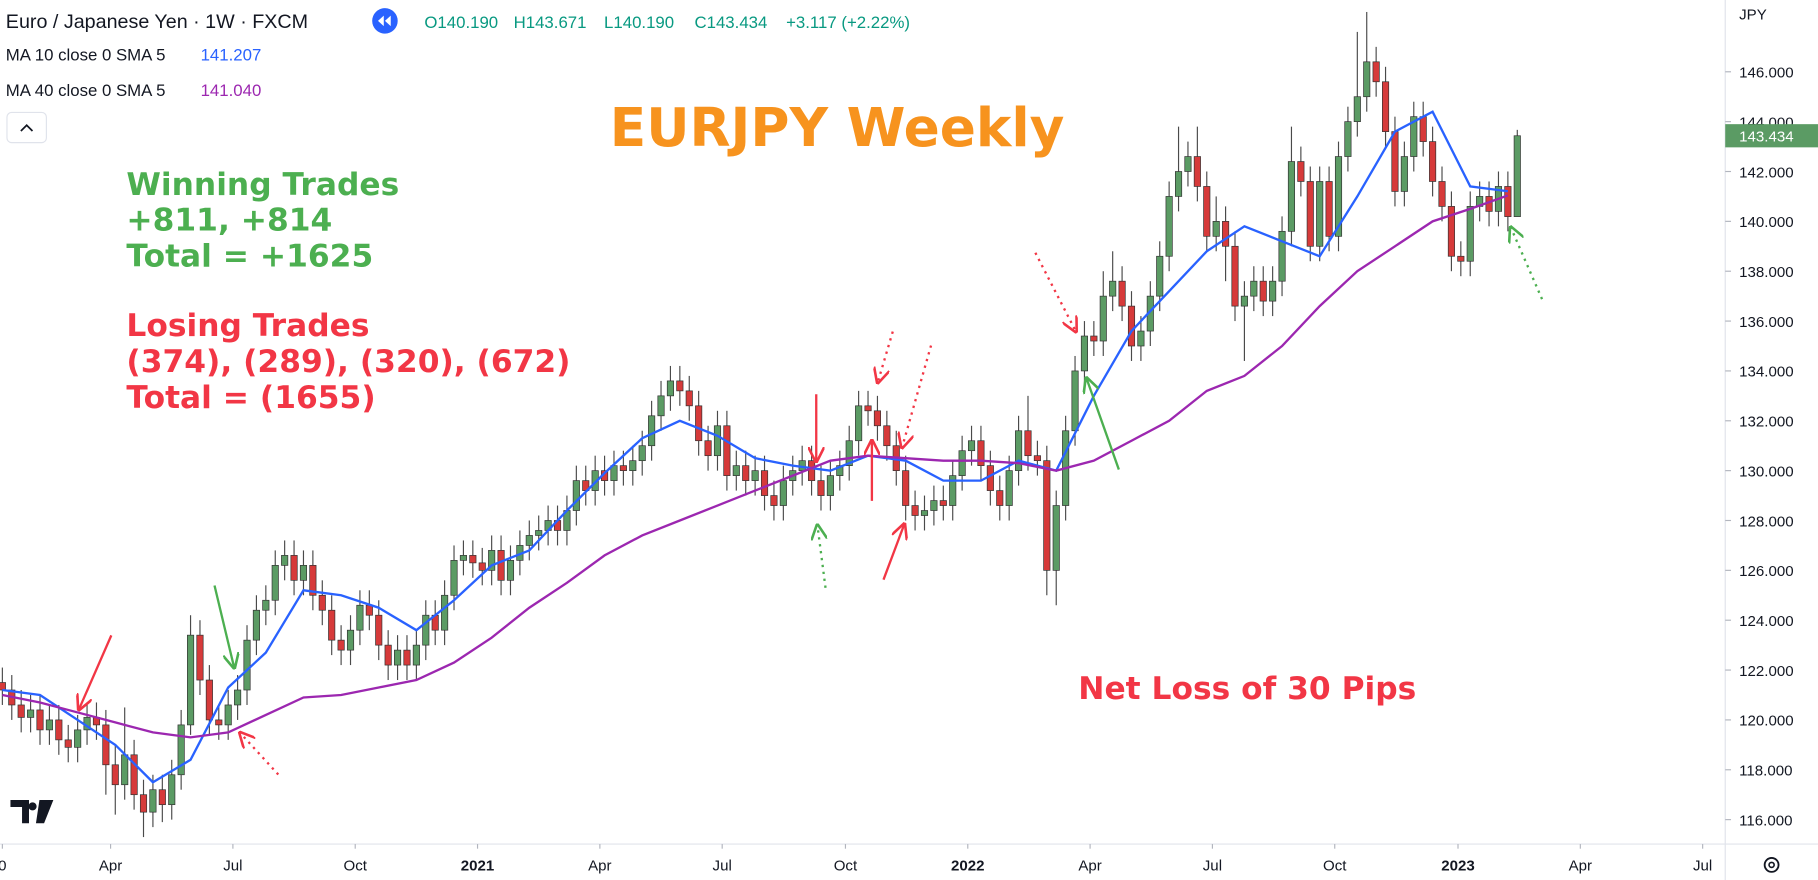  What do you see at coordinates (1766, 671) in the screenshot?
I see `y-tick-label: 122.000` at bounding box center [1766, 671].